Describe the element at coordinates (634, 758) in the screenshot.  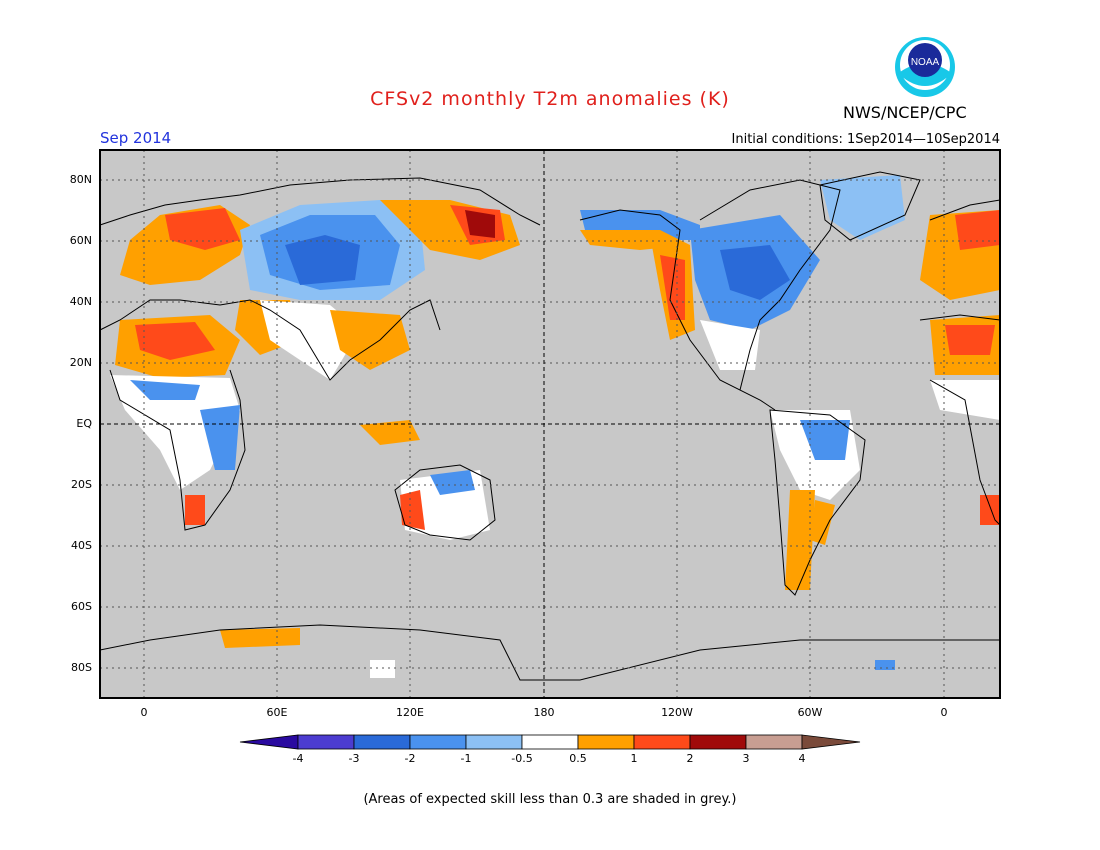
I see `colorbar-tick-label: 1` at that location.